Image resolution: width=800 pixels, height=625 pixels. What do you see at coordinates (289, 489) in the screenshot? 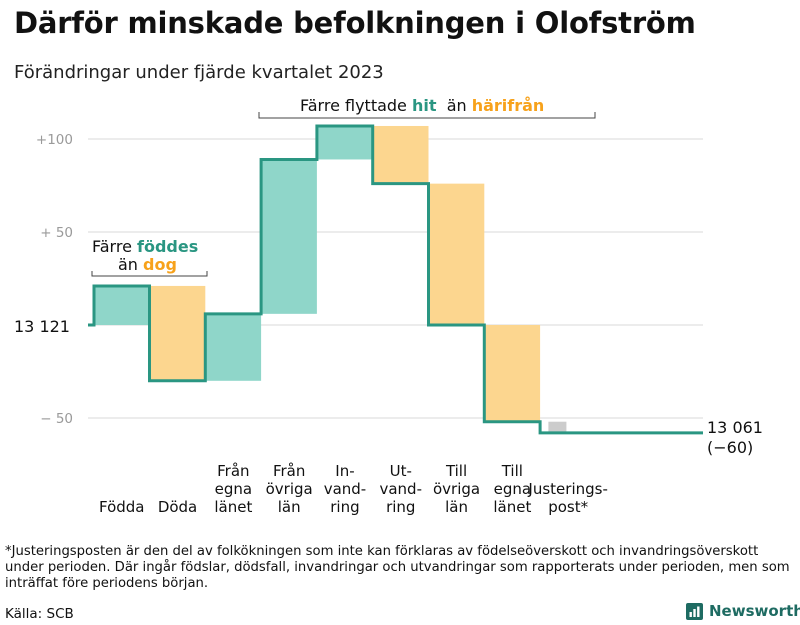
I see `category-label: Från övriga län` at bounding box center [289, 489].